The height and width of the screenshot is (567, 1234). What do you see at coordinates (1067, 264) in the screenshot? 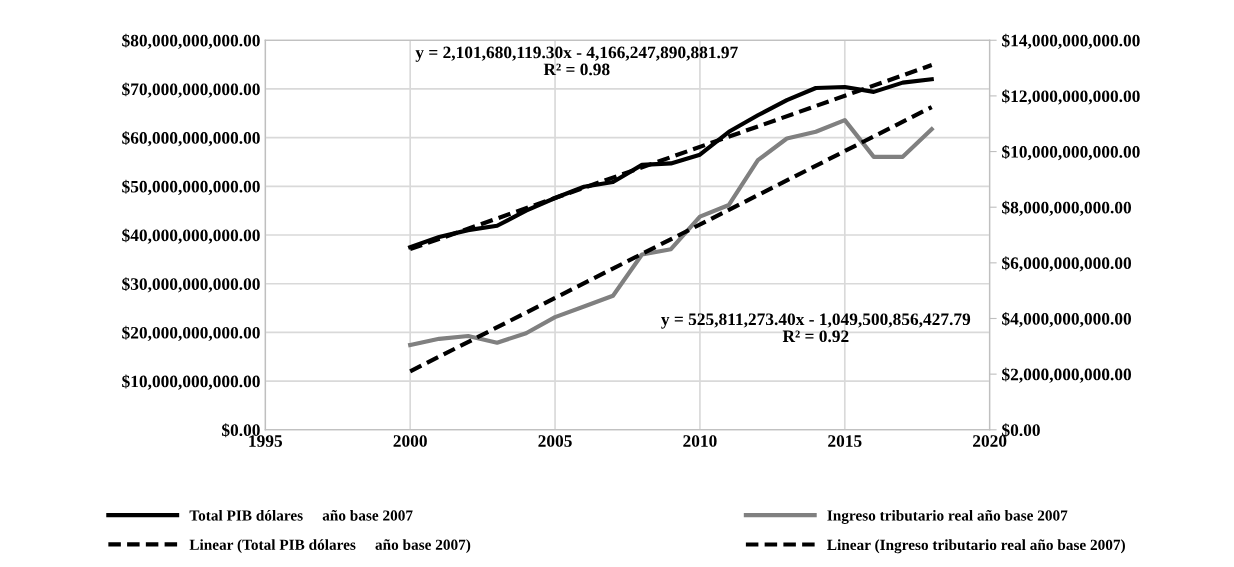
I see `y2-tick-label: $6,000,000,000.00` at bounding box center [1067, 264].